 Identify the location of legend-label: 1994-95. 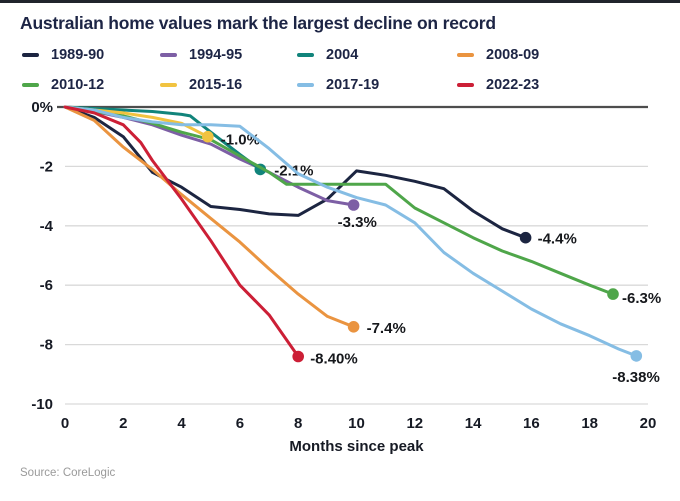
(216, 54).